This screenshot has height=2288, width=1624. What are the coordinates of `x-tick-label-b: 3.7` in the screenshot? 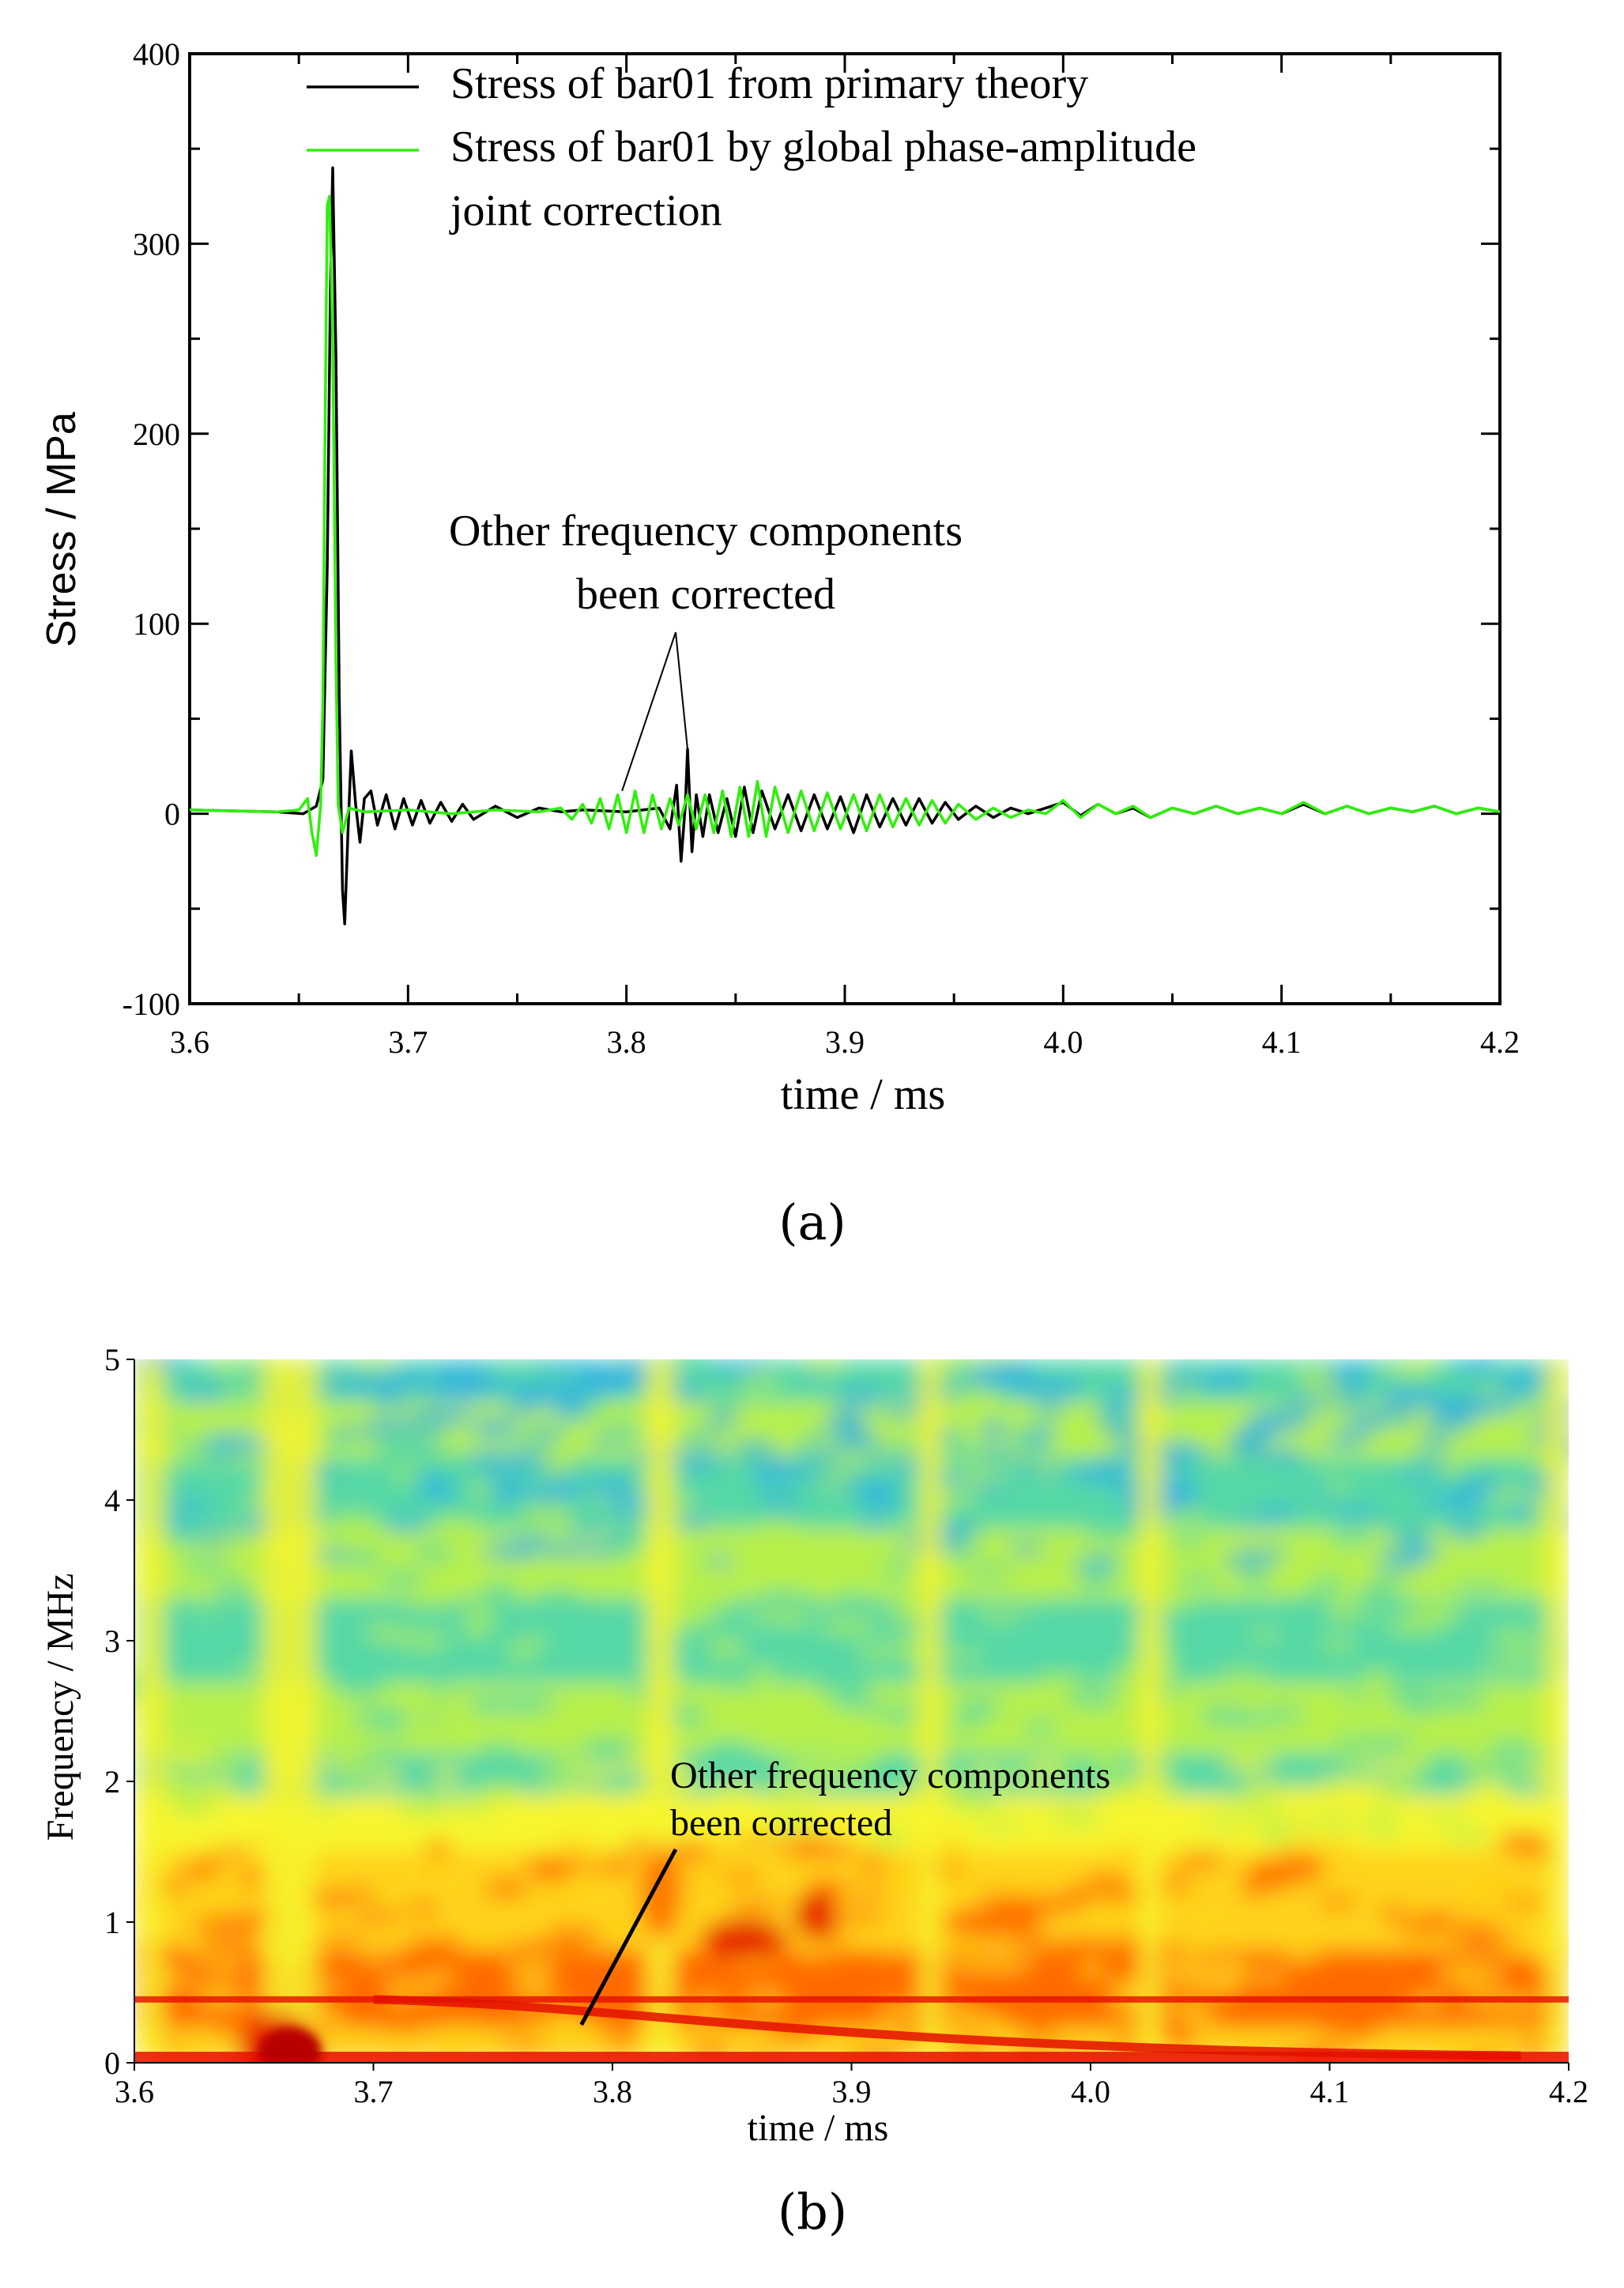 It's located at (374, 2091).